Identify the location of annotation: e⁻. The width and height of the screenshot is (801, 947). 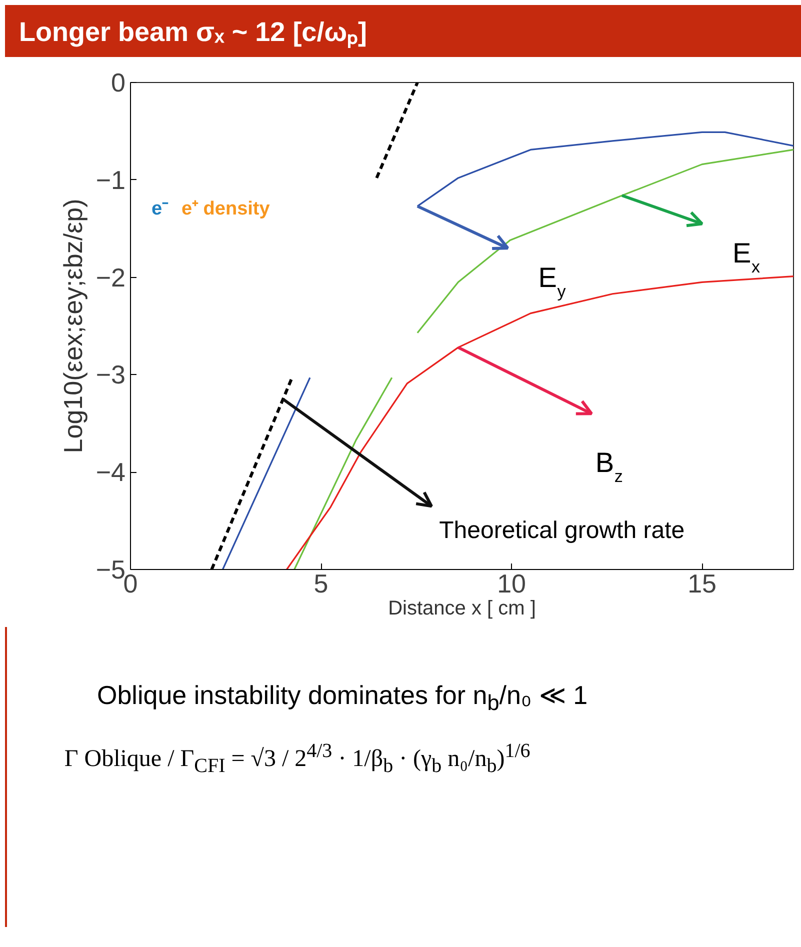
(160, 209).